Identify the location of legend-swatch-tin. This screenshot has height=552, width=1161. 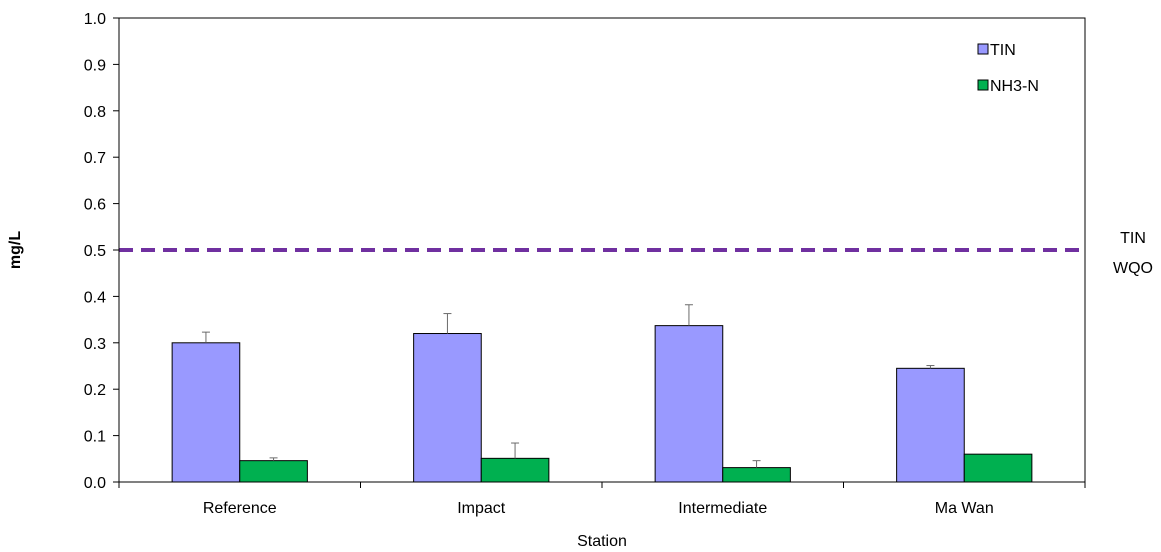
(983, 49).